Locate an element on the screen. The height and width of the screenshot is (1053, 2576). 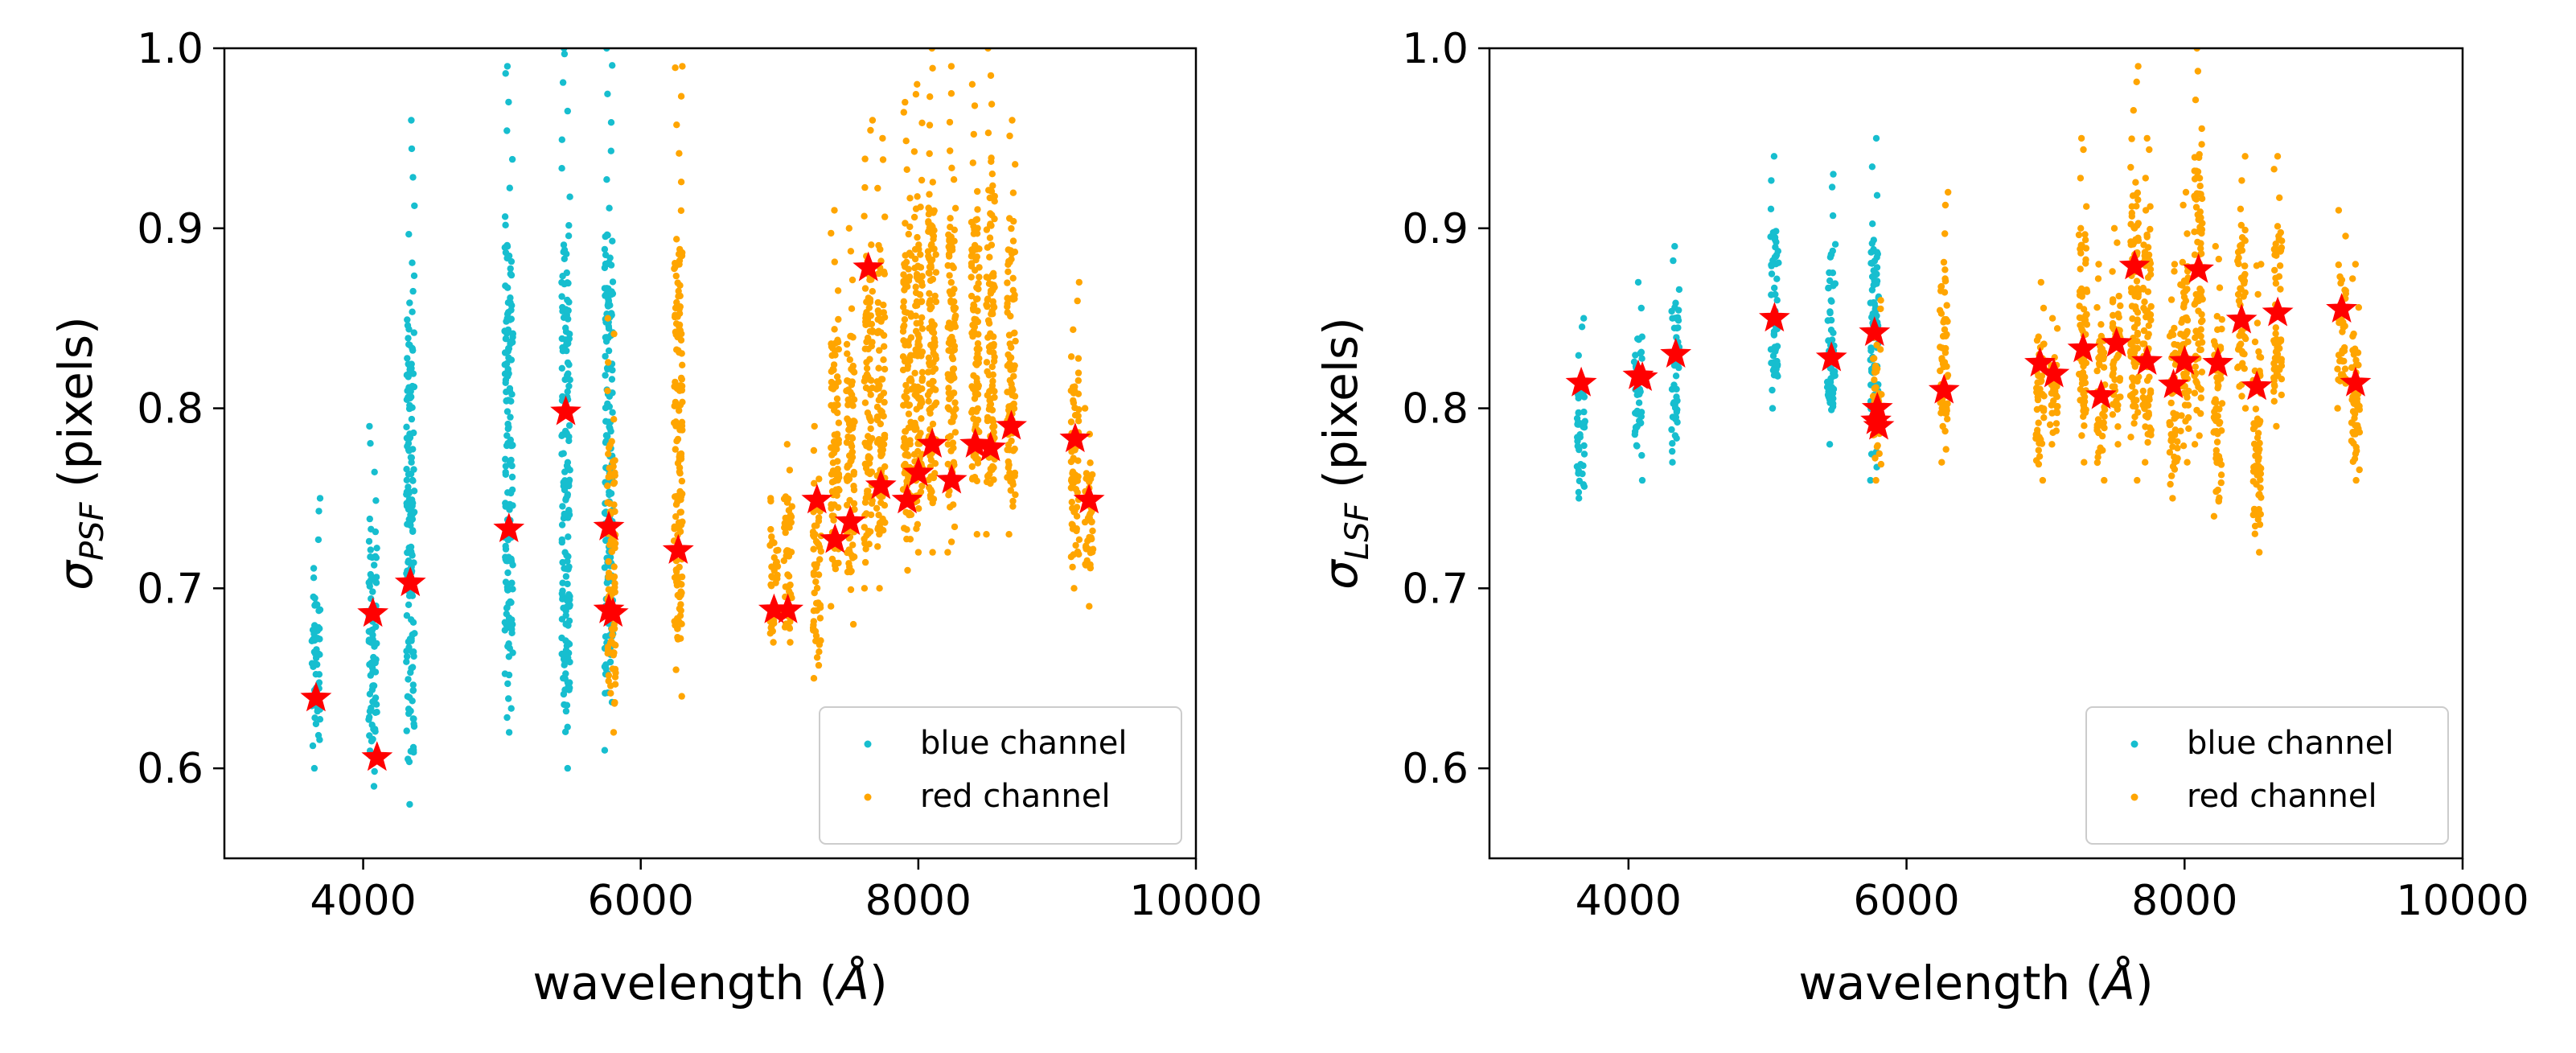
legend-box is located at coordinates (2267, 775).